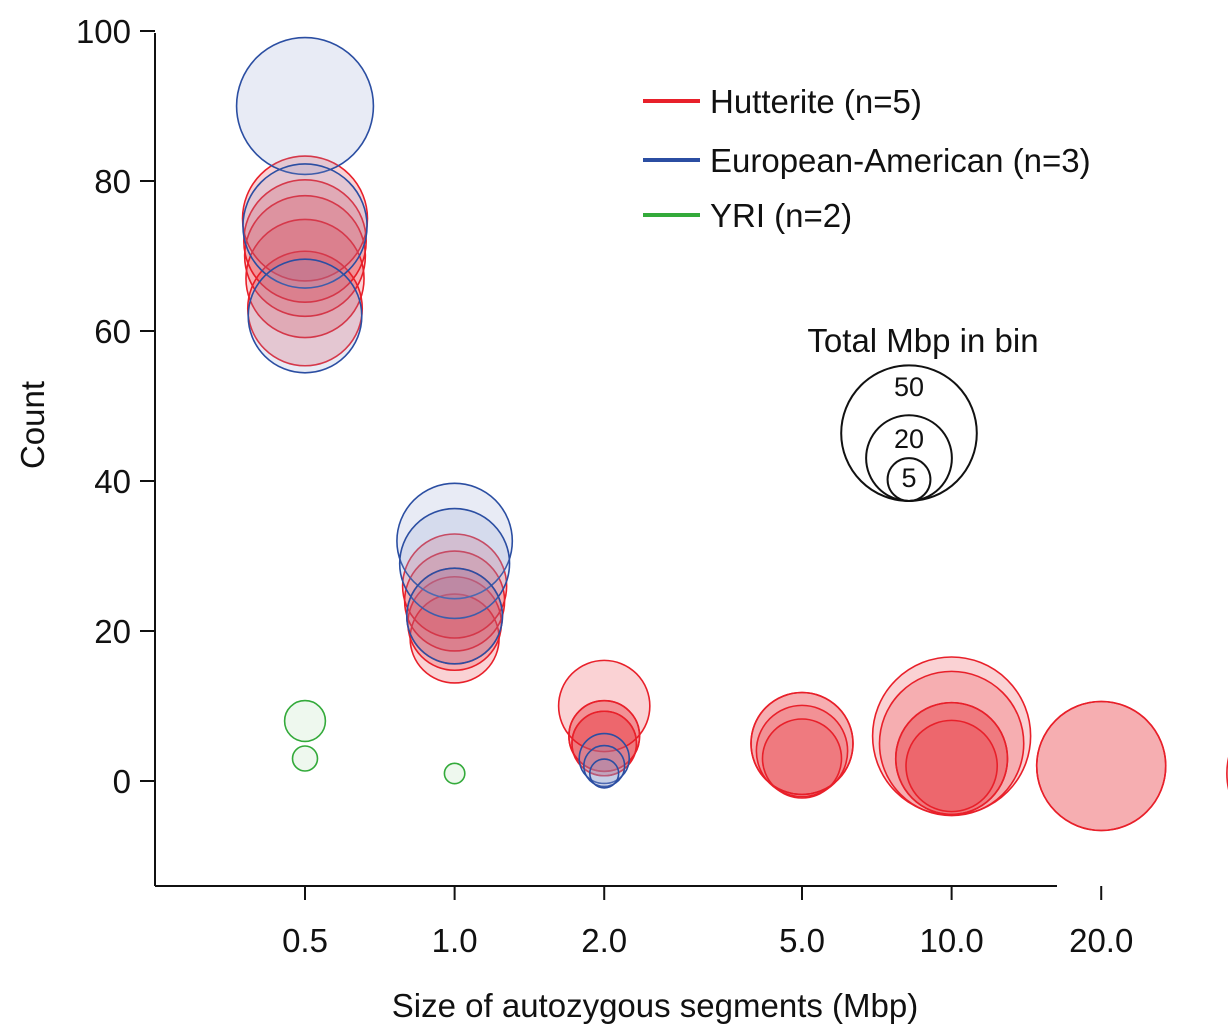  What do you see at coordinates (781, 215) in the screenshot?
I see `legend-label-2: YRI (n=2)` at bounding box center [781, 215].